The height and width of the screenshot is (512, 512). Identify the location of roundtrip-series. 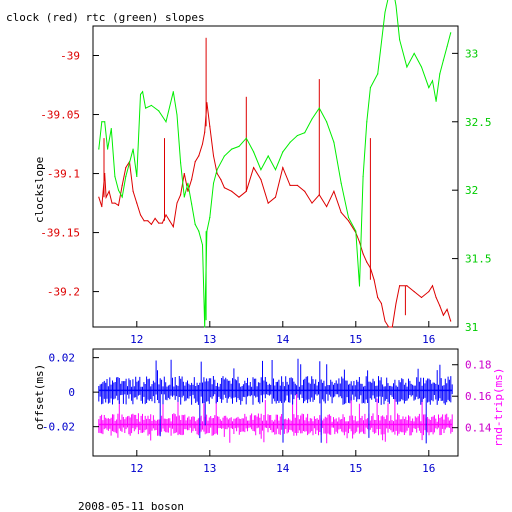
(275, 418).